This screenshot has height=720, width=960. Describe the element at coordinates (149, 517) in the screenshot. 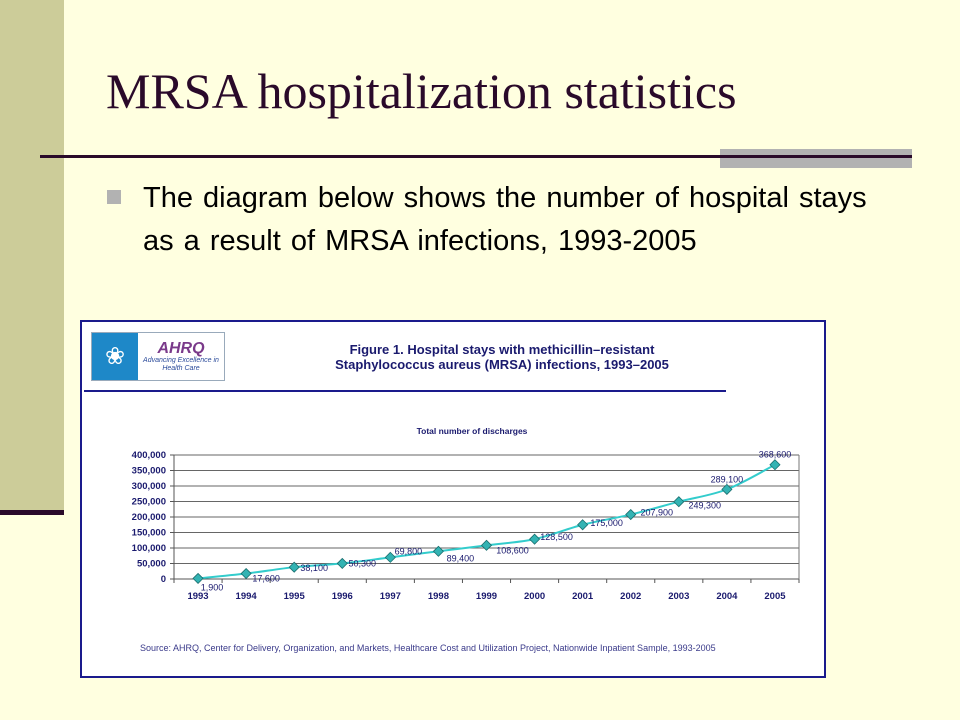

I see `y-tick-label: 200,000` at that location.